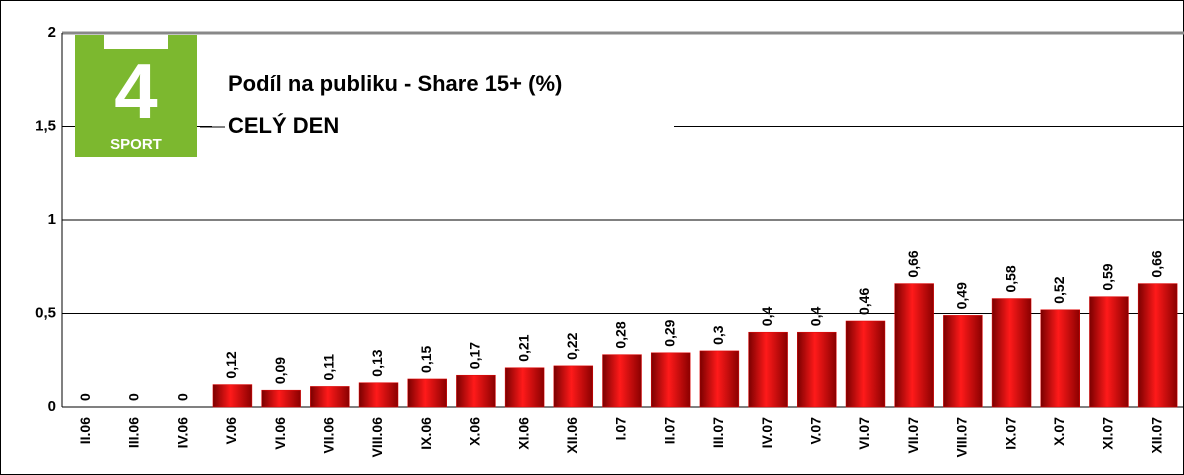 This screenshot has height=475, width=1184. I want to click on value-label: 0,15, so click(426, 358).